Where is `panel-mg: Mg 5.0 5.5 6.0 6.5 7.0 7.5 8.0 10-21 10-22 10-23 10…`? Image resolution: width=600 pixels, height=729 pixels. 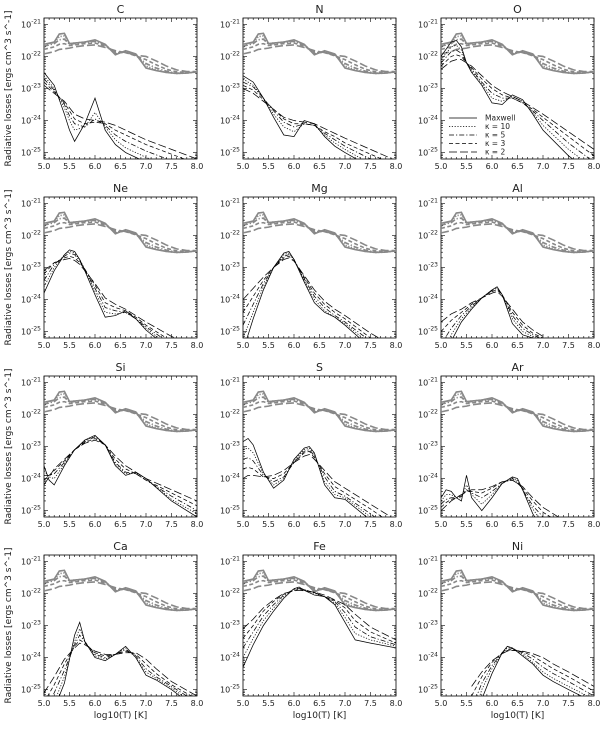
panel-mg: Mg 5.0 5.5 6.0 6.5 7.0 7.5 8.0 10-21 10-22 10-23 10… is located at coordinates (311, 266).